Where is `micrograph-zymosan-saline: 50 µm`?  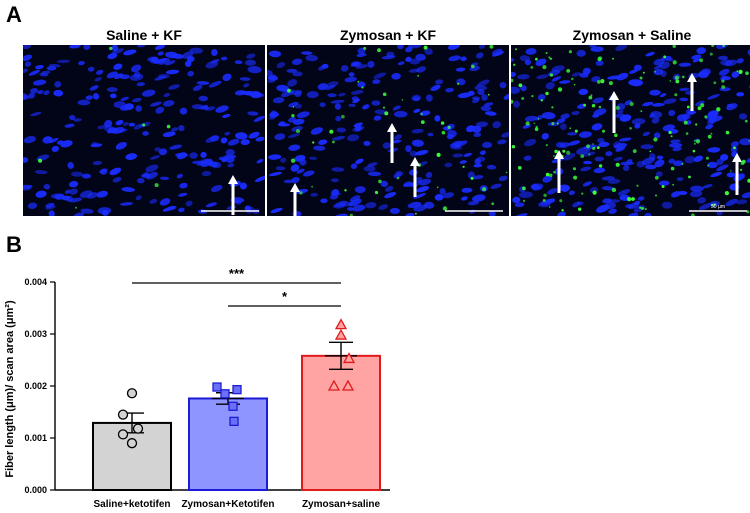 micrograph-zymosan-saline: 50 µm is located at coordinates (630, 130).